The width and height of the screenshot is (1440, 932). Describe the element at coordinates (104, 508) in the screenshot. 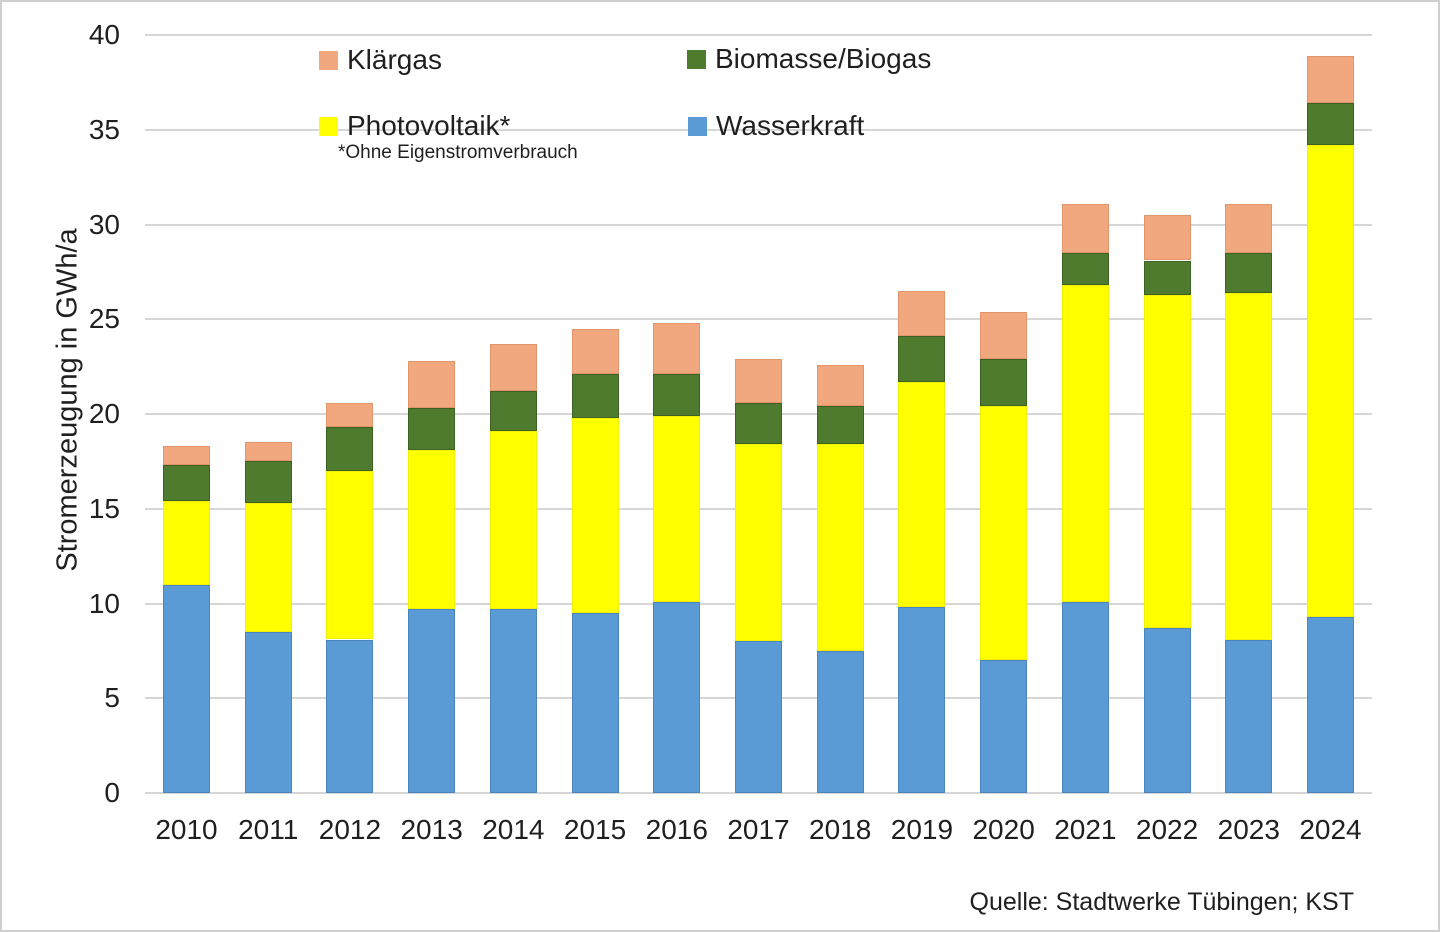

I see `y-tick-label-15: 15` at that location.